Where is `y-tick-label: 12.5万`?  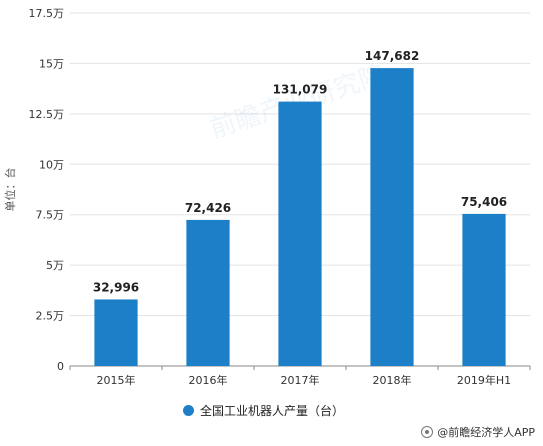 y-tick-label: 12.5万 is located at coordinates (47, 114).